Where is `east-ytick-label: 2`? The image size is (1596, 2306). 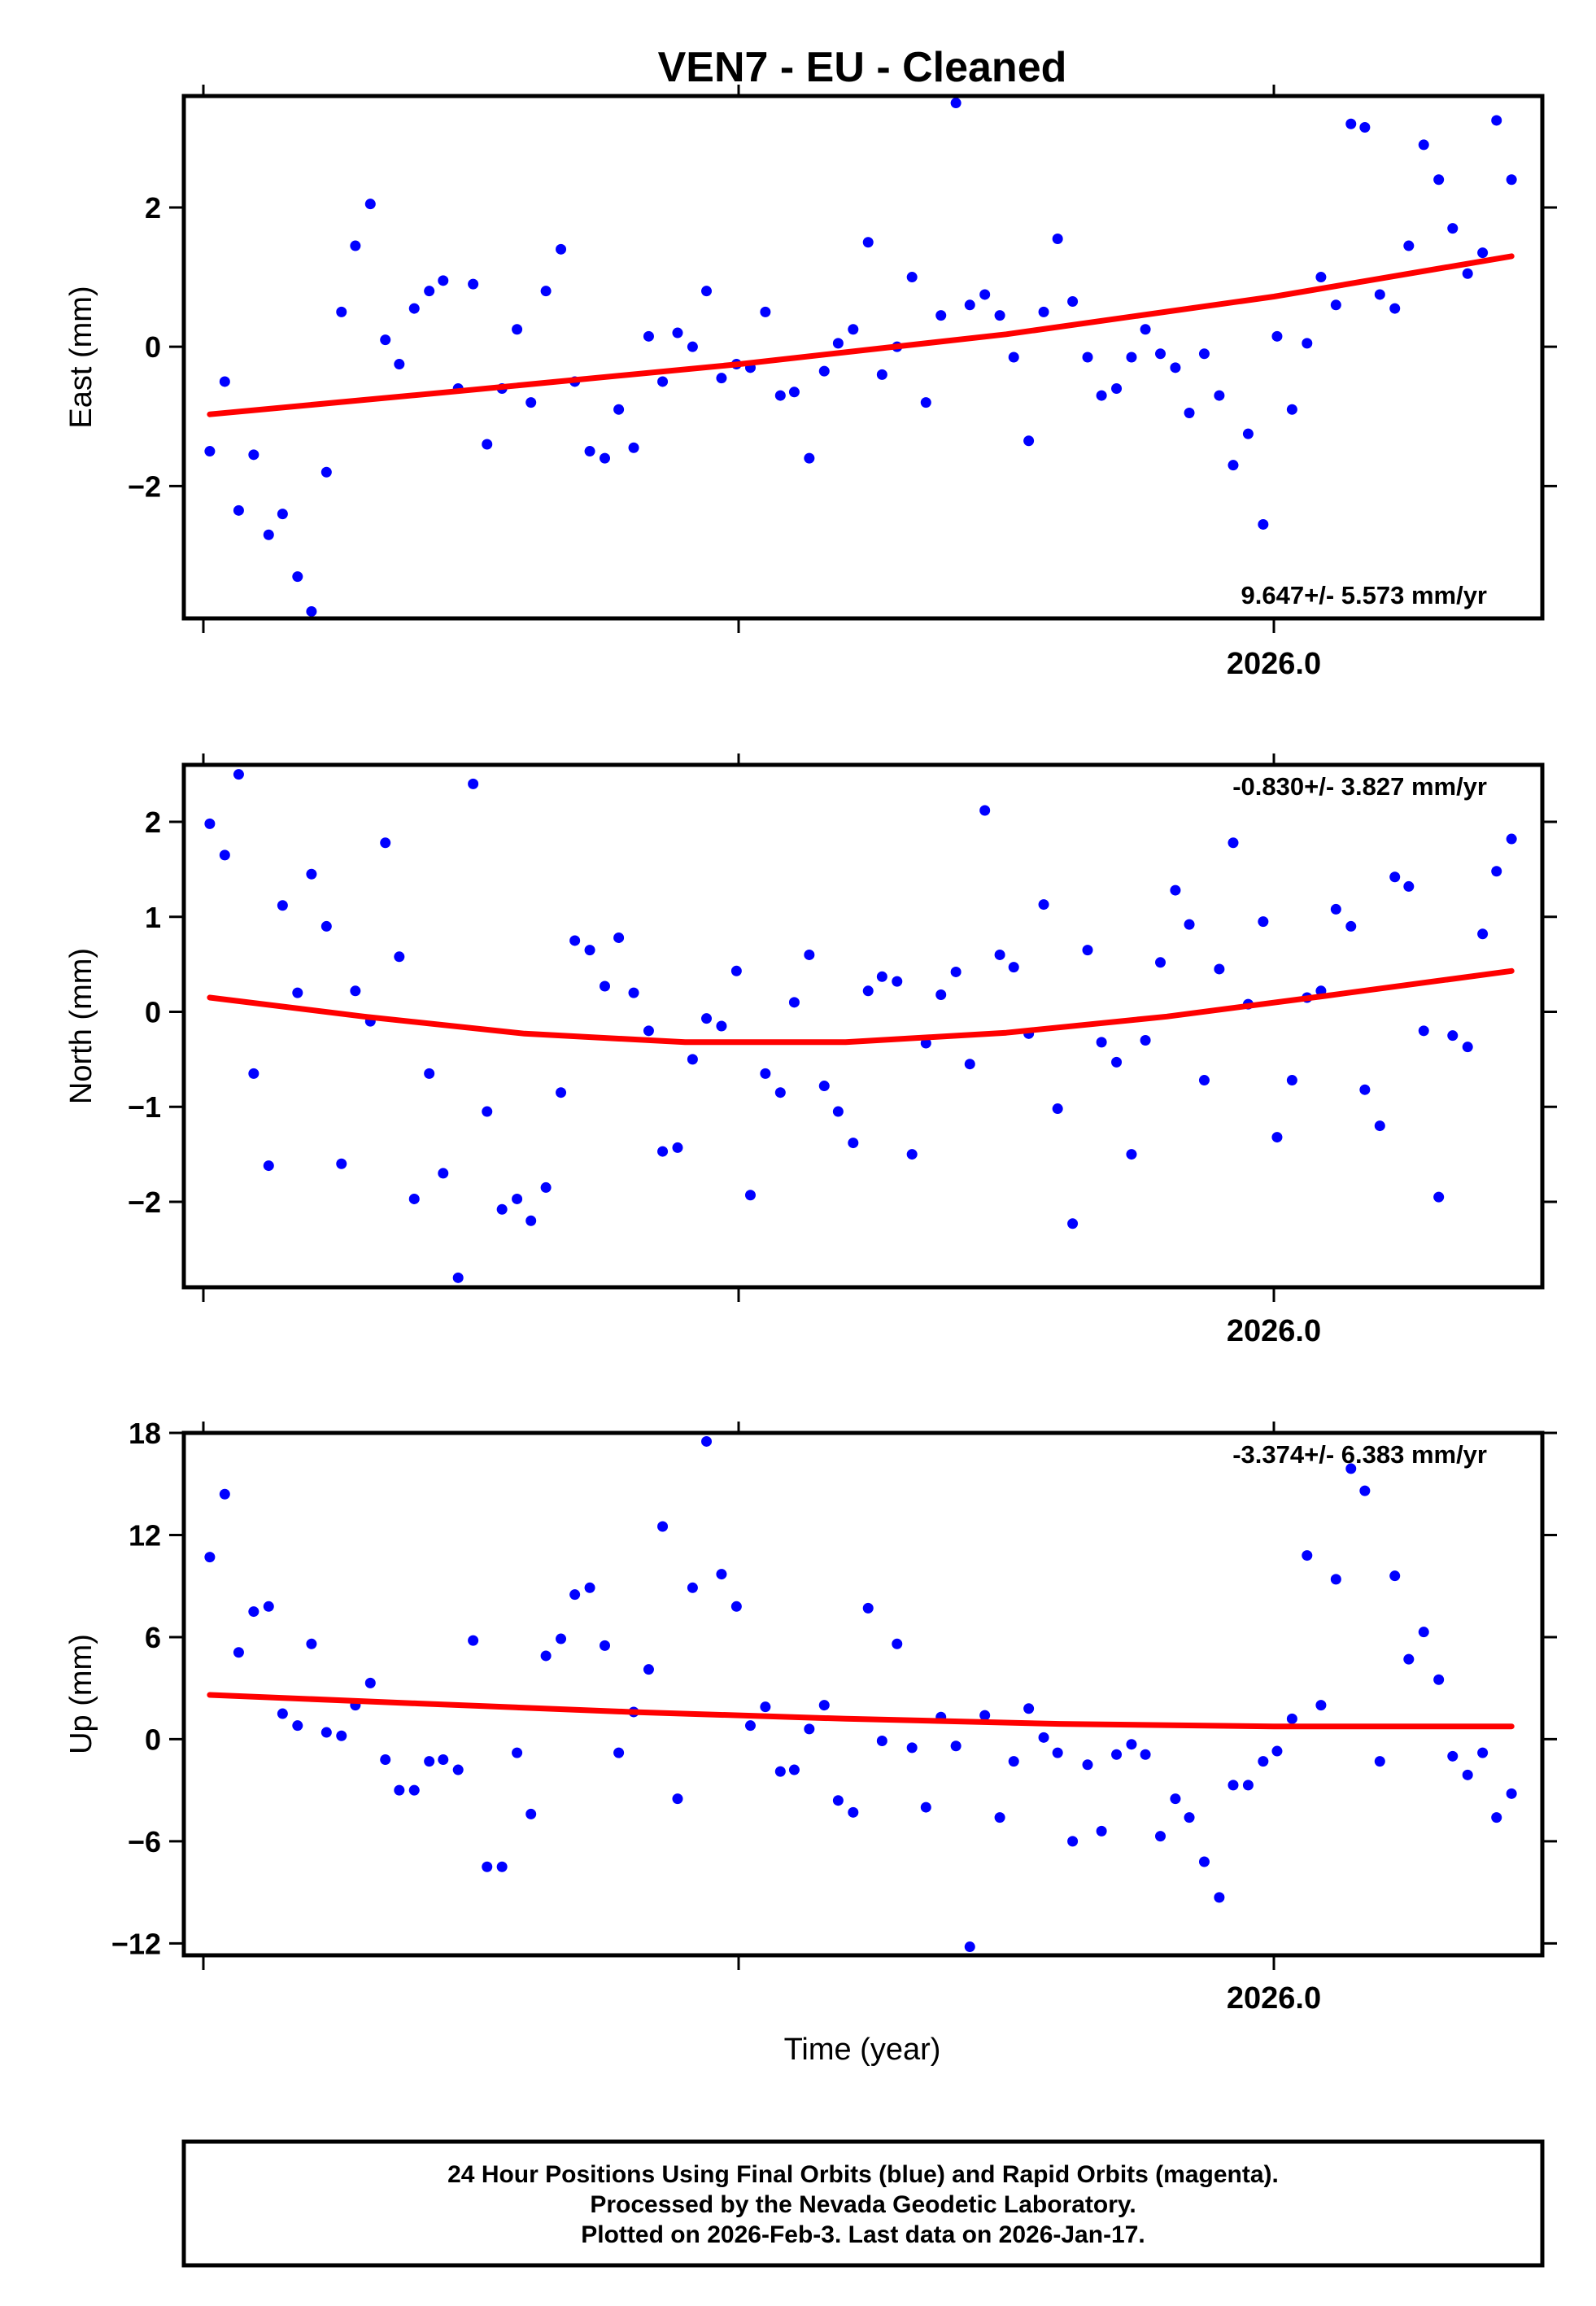 east-ytick-label: 2 is located at coordinates (153, 208).